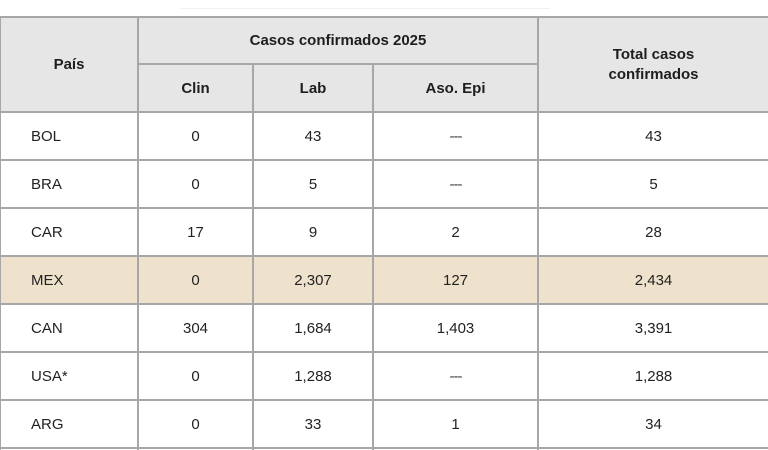 The width and height of the screenshot is (768, 450). What do you see at coordinates (313, 136) in the screenshot?
I see `lab-cell: 43` at bounding box center [313, 136].